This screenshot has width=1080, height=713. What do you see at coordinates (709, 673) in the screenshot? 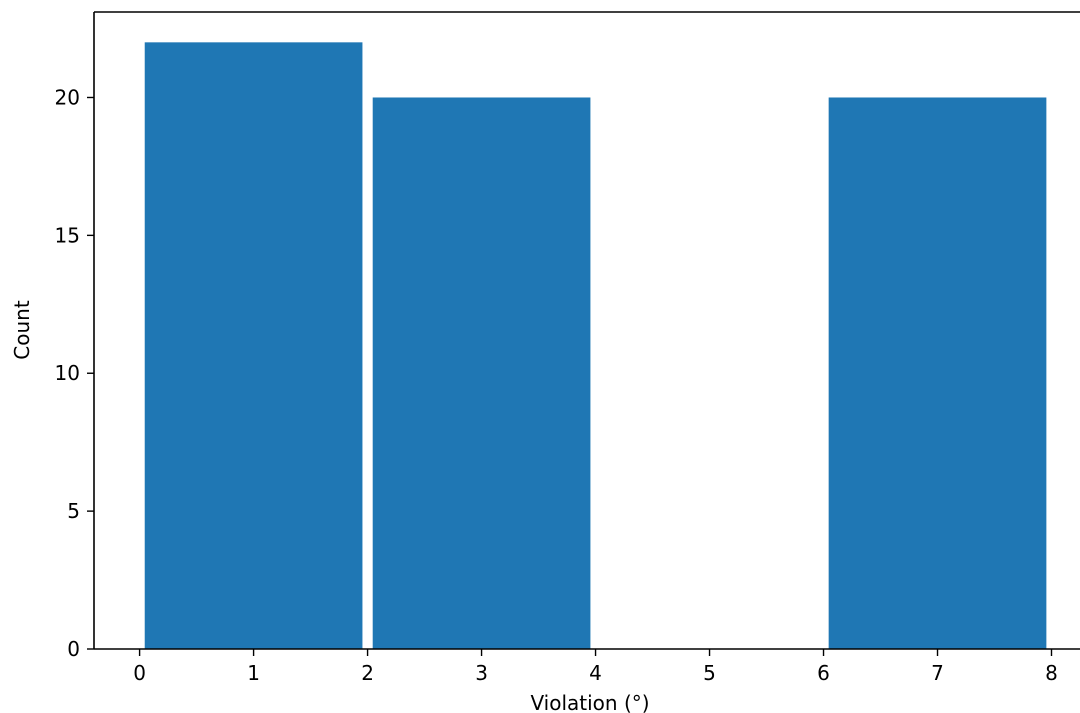
I see `x-tick-label: 5` at bounding box center [709, 673].